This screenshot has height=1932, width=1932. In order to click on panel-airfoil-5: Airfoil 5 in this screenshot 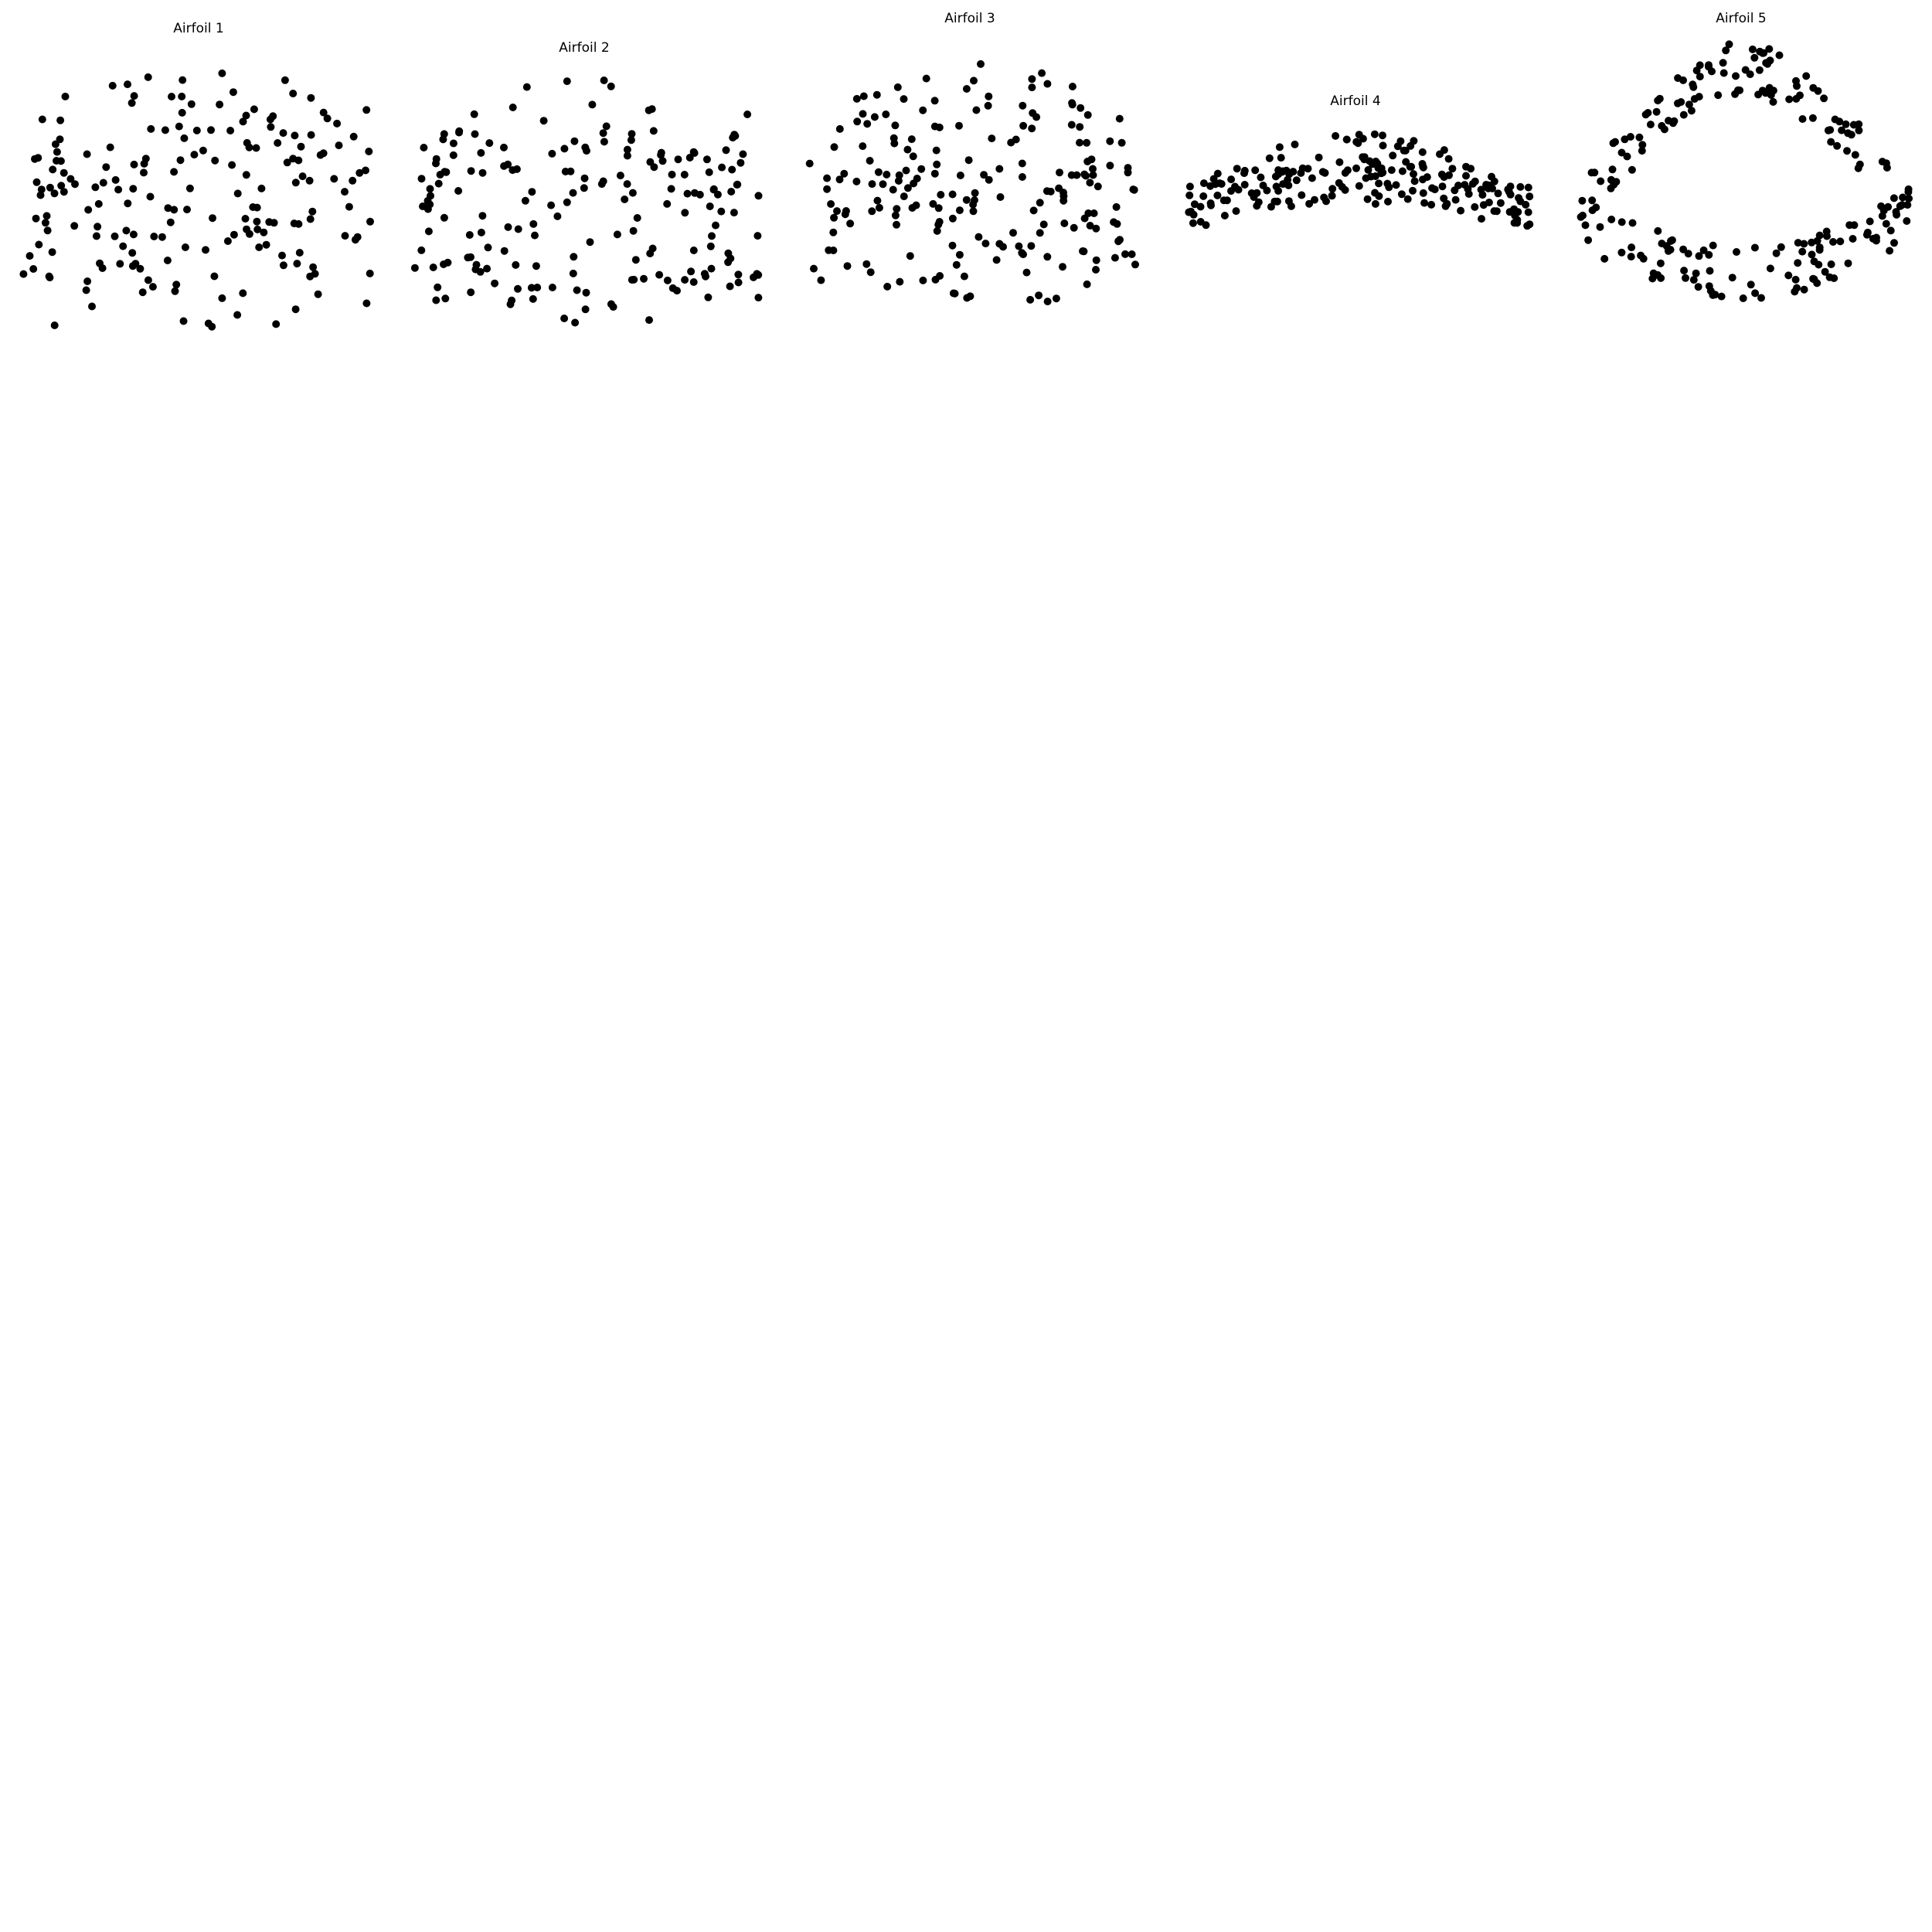, I will do `click(1745, 157)`.